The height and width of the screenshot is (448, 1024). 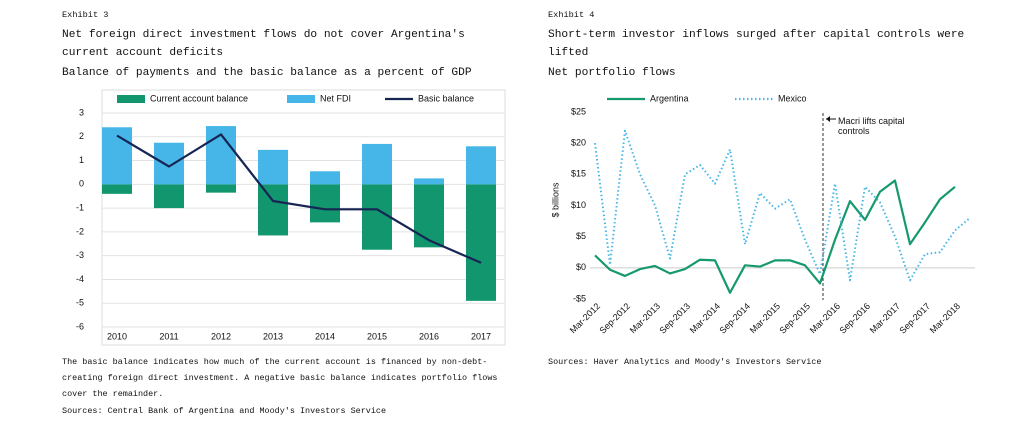 I want to click on x-tick-label: Mar-2014, so click(x=705, y=318).